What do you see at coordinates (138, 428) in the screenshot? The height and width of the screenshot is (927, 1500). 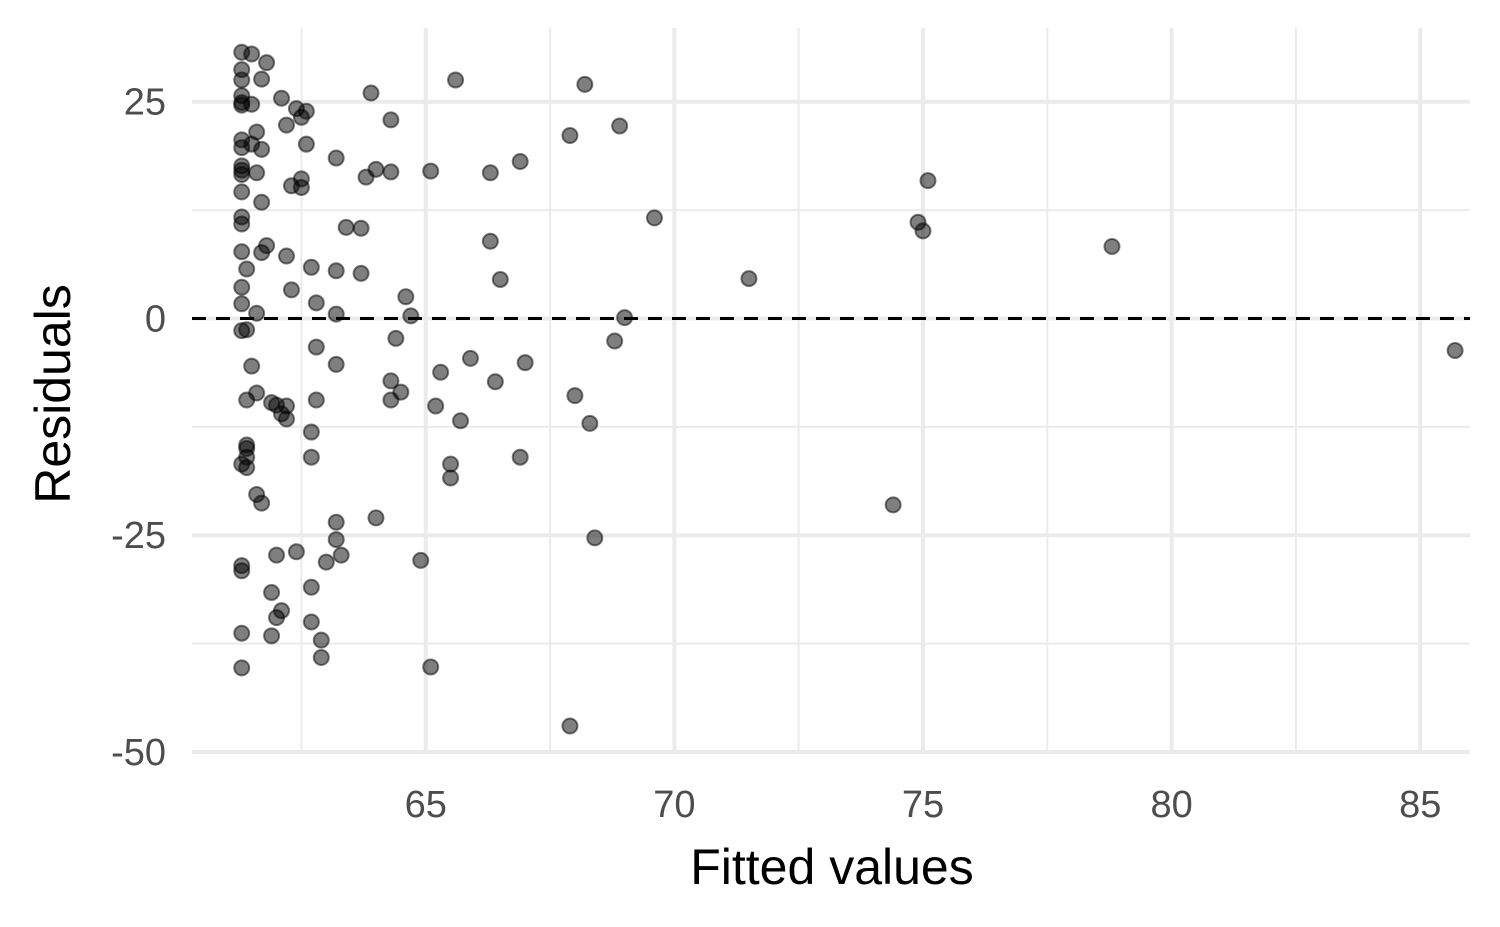 I see `y-axis-tick-labels: -50 -25 0 25` at bounding box center [138, 428].